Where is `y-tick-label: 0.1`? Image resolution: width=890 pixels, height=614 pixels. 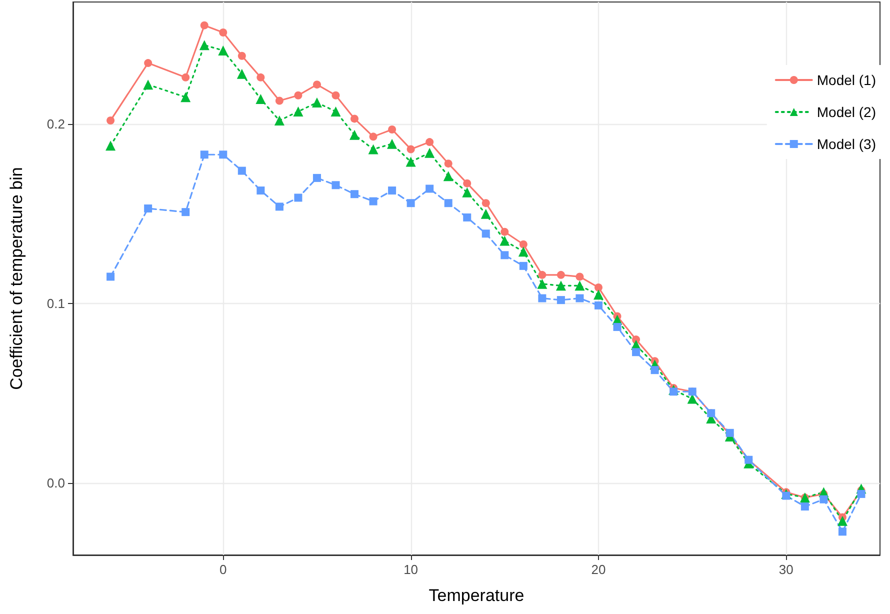
y-tick-label: 0.1 is located at coordinates (55, 304).